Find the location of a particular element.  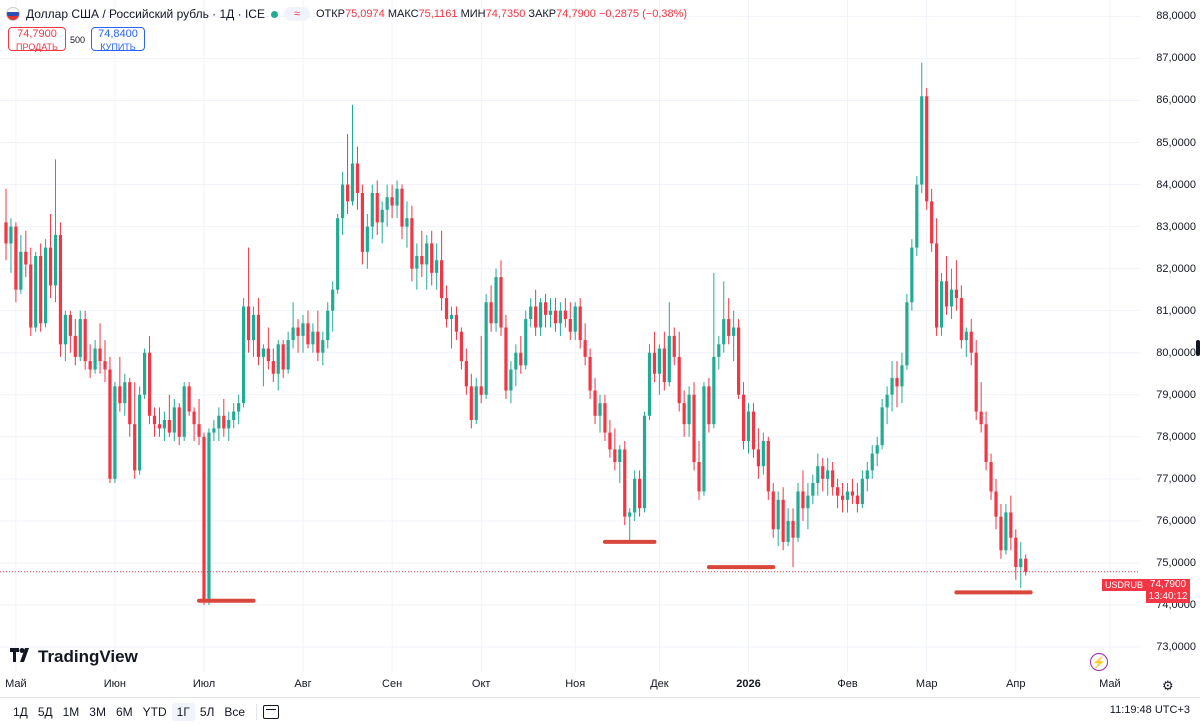

sell-button: 74,7900 ПРОДАТЬ is located at coordinates (37, 39).